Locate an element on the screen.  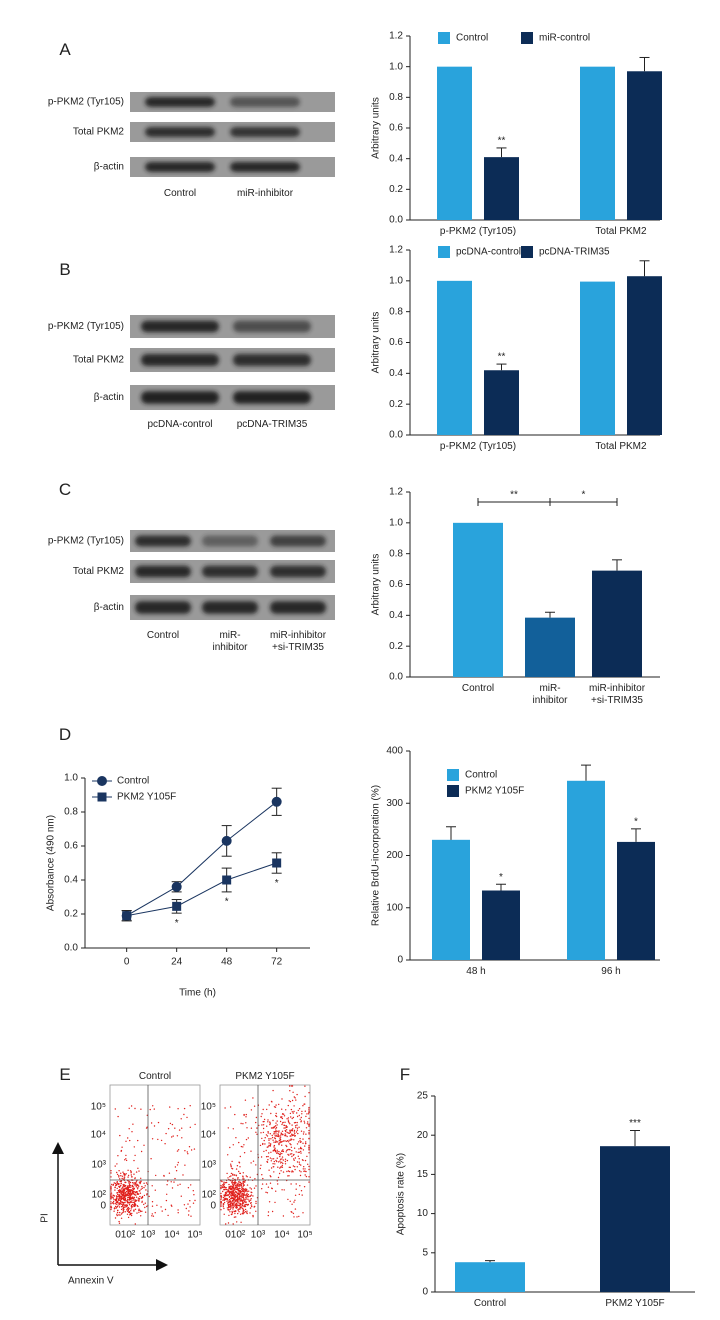
bracket is located at coordinates (583, 502).